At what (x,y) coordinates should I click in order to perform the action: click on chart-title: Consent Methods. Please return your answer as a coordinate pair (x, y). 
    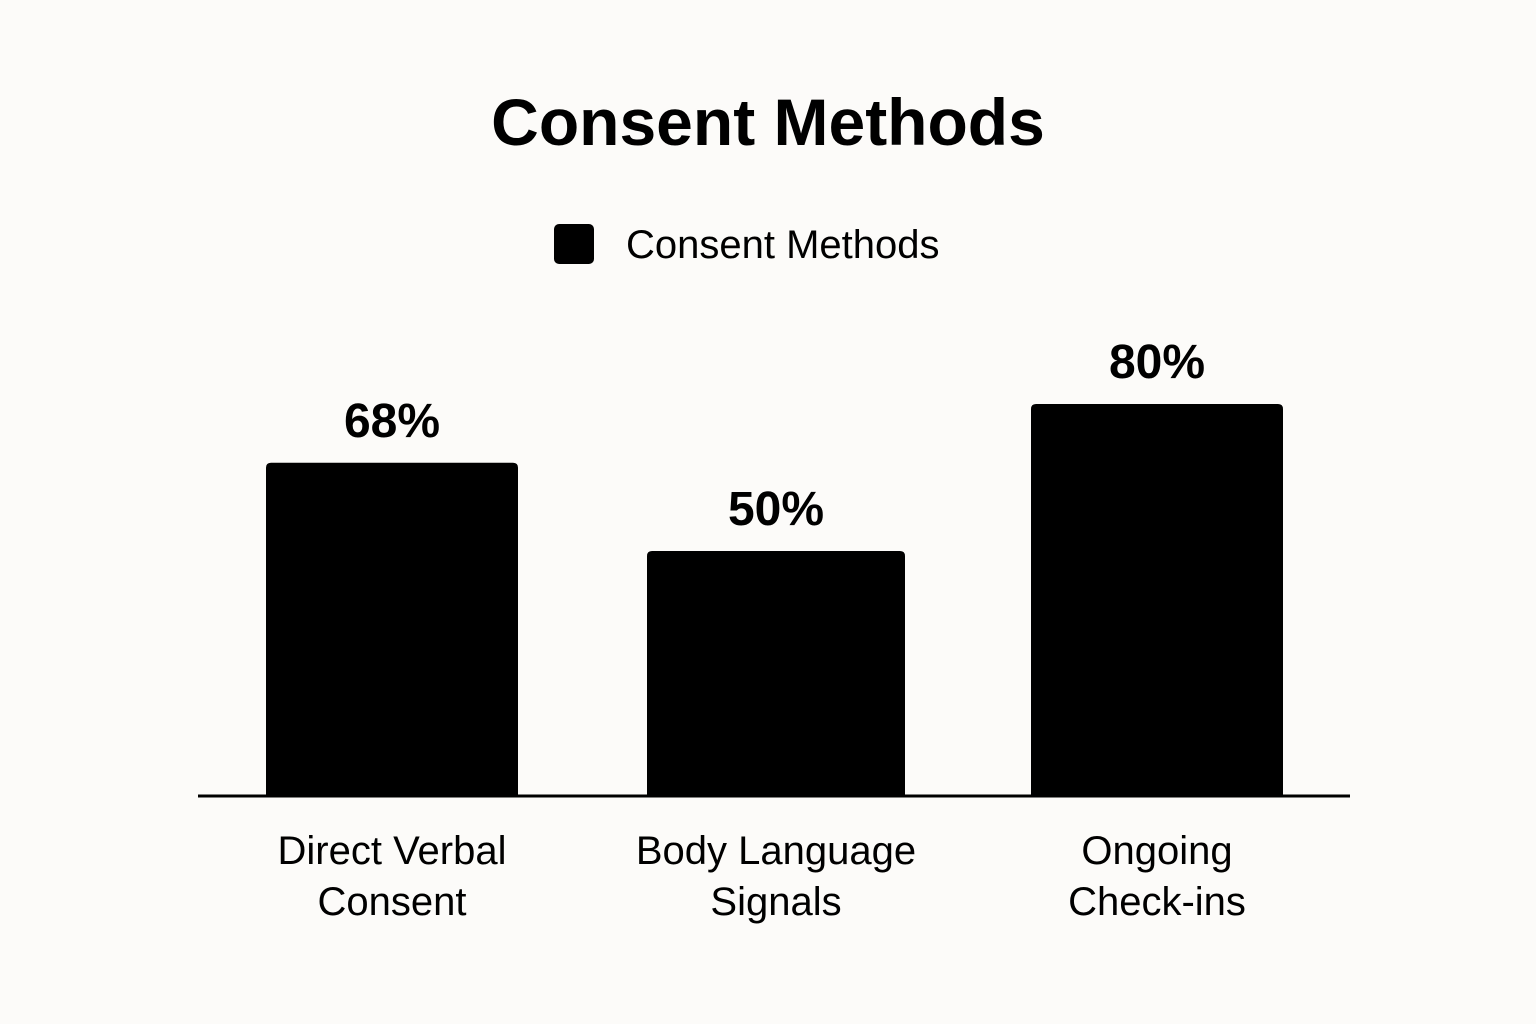
    Looking at the image, I should click on (768, 122).